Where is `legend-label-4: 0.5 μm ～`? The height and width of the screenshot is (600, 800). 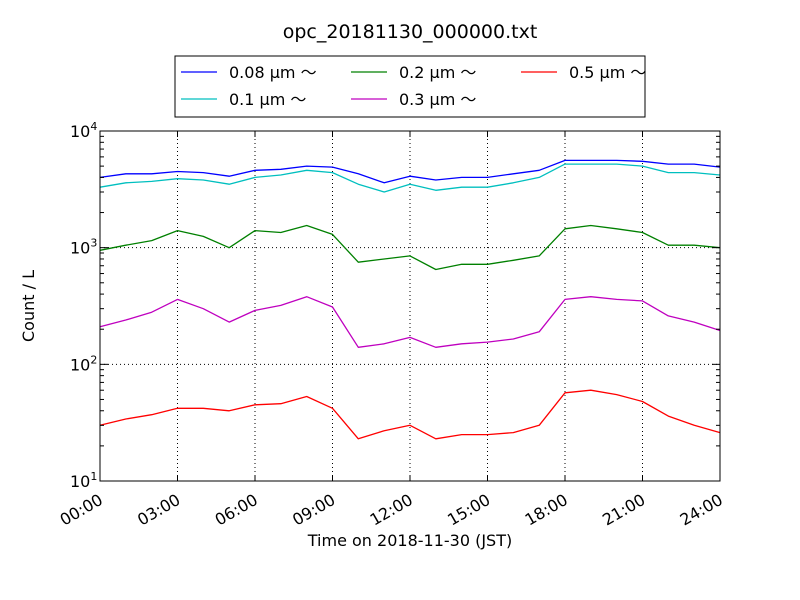 legend-label-4: 0.5 μm ～ is located at coordinates (607, 72).